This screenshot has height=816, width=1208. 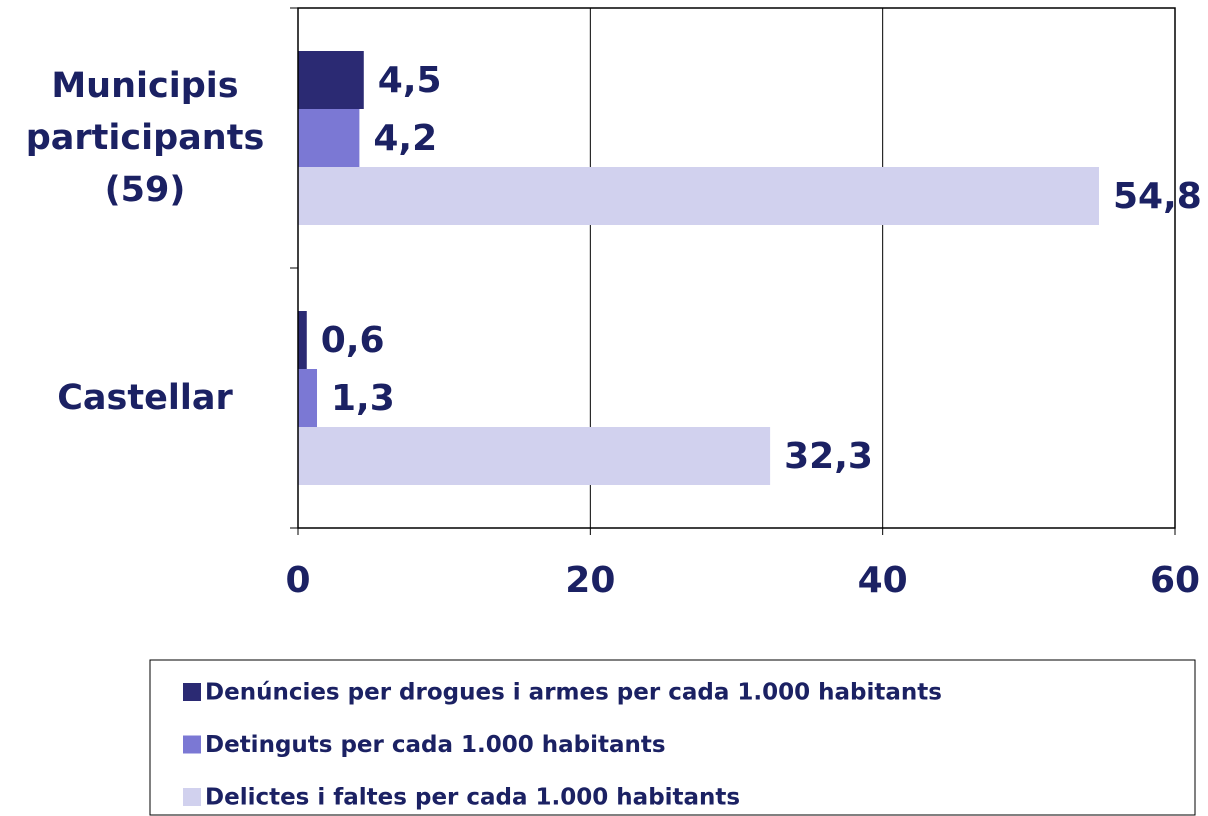 I want to click on x-tick-label: 40, so click(x=883, y=580).